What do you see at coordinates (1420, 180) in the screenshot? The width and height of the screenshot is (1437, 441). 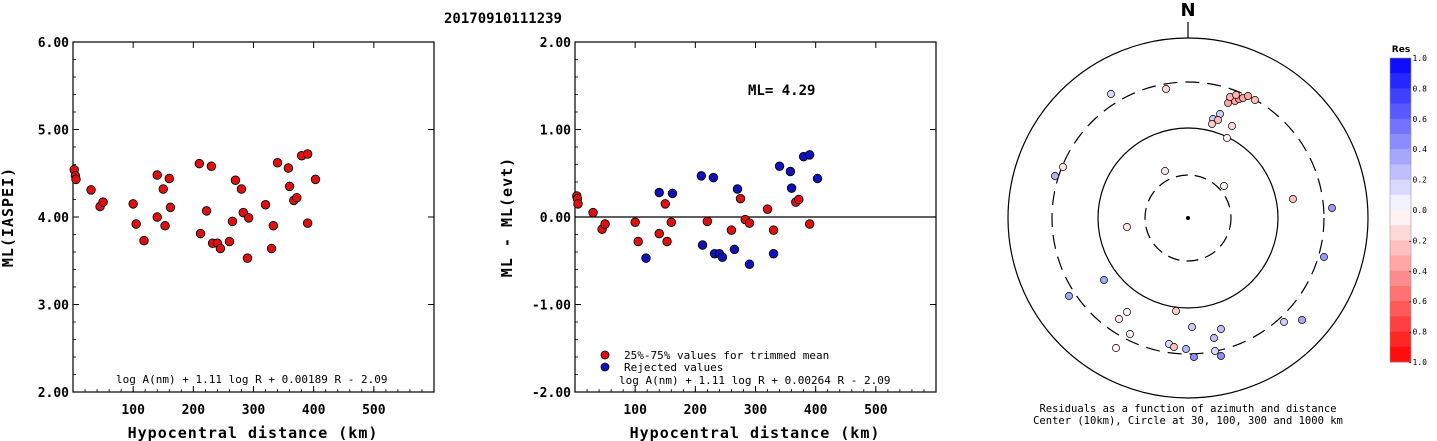 I see `colorbar-tick-label: 0.2` at bounding box center [1420, 180].